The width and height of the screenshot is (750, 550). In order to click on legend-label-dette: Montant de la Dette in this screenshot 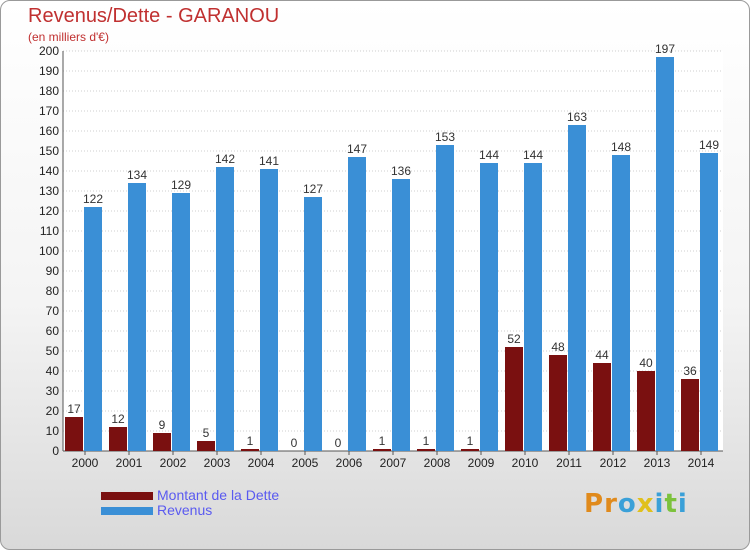, I will do `click(218, 495)`.